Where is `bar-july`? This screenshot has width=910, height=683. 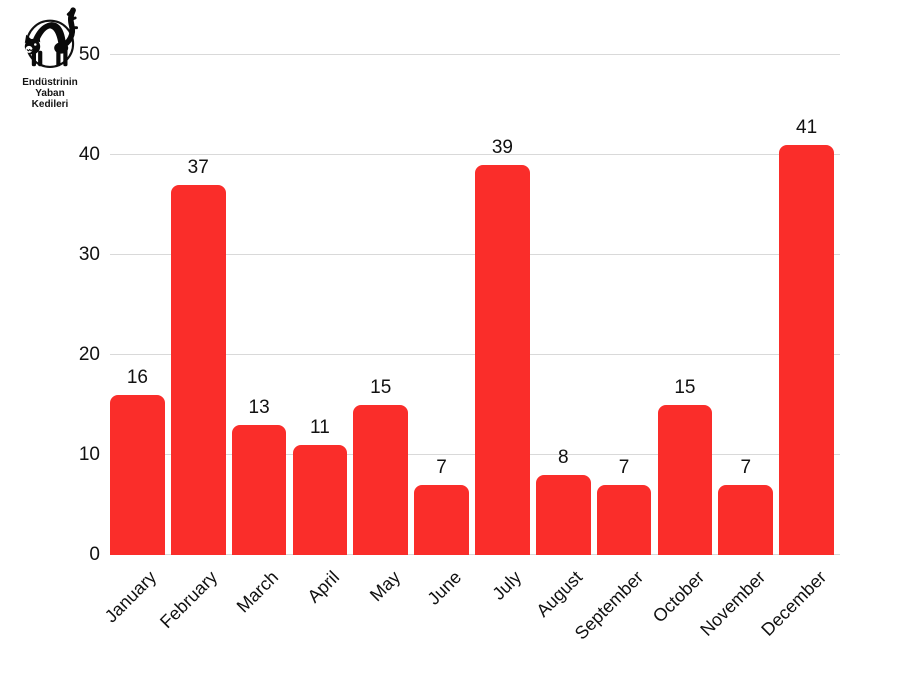 bar-july is located at coordinates (502, 360).